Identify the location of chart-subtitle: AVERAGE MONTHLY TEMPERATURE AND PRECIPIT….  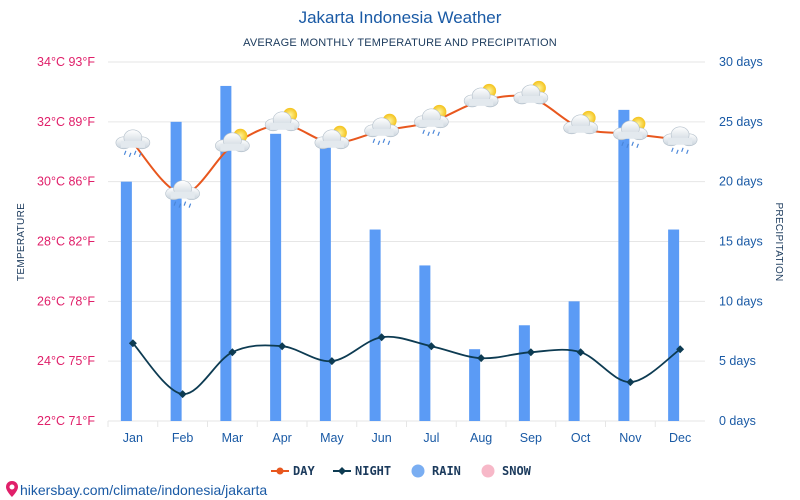
(400, 43).